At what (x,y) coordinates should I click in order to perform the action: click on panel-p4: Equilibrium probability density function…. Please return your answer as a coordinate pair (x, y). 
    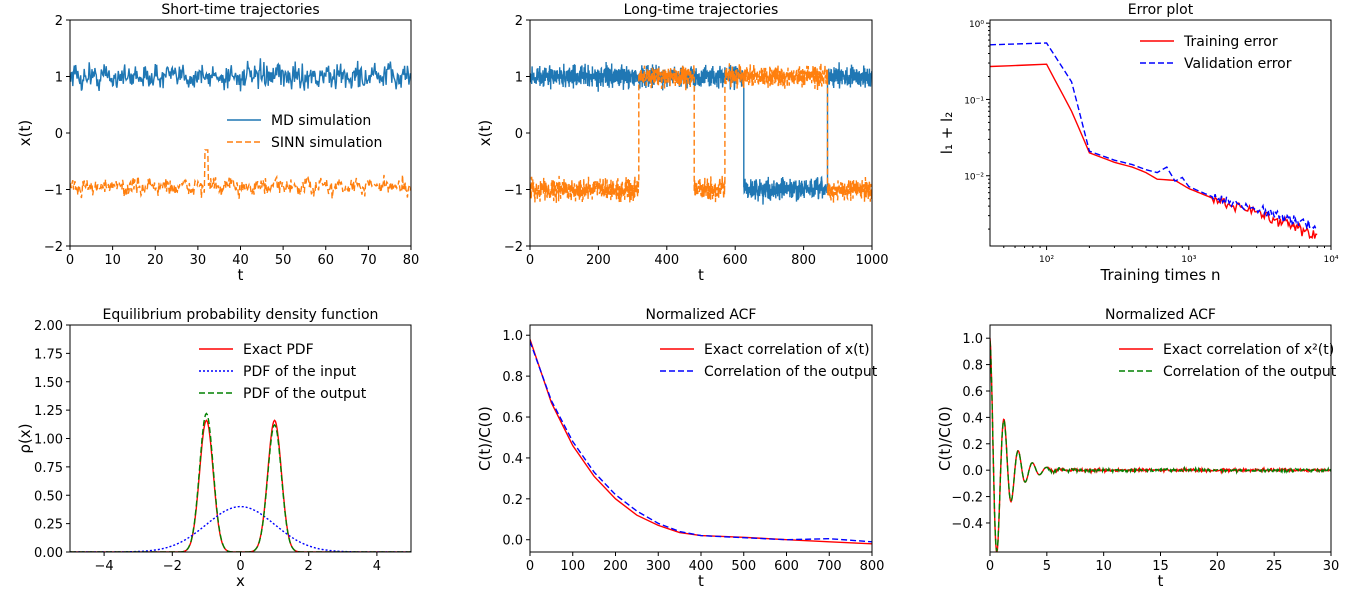
    Looking at the image, I should click on (214, 448).